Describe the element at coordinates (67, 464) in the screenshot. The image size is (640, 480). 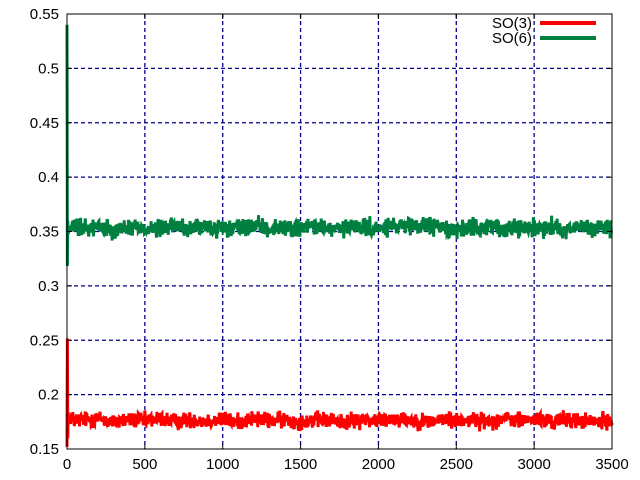
I see `x-tick-label: 0` at that location.